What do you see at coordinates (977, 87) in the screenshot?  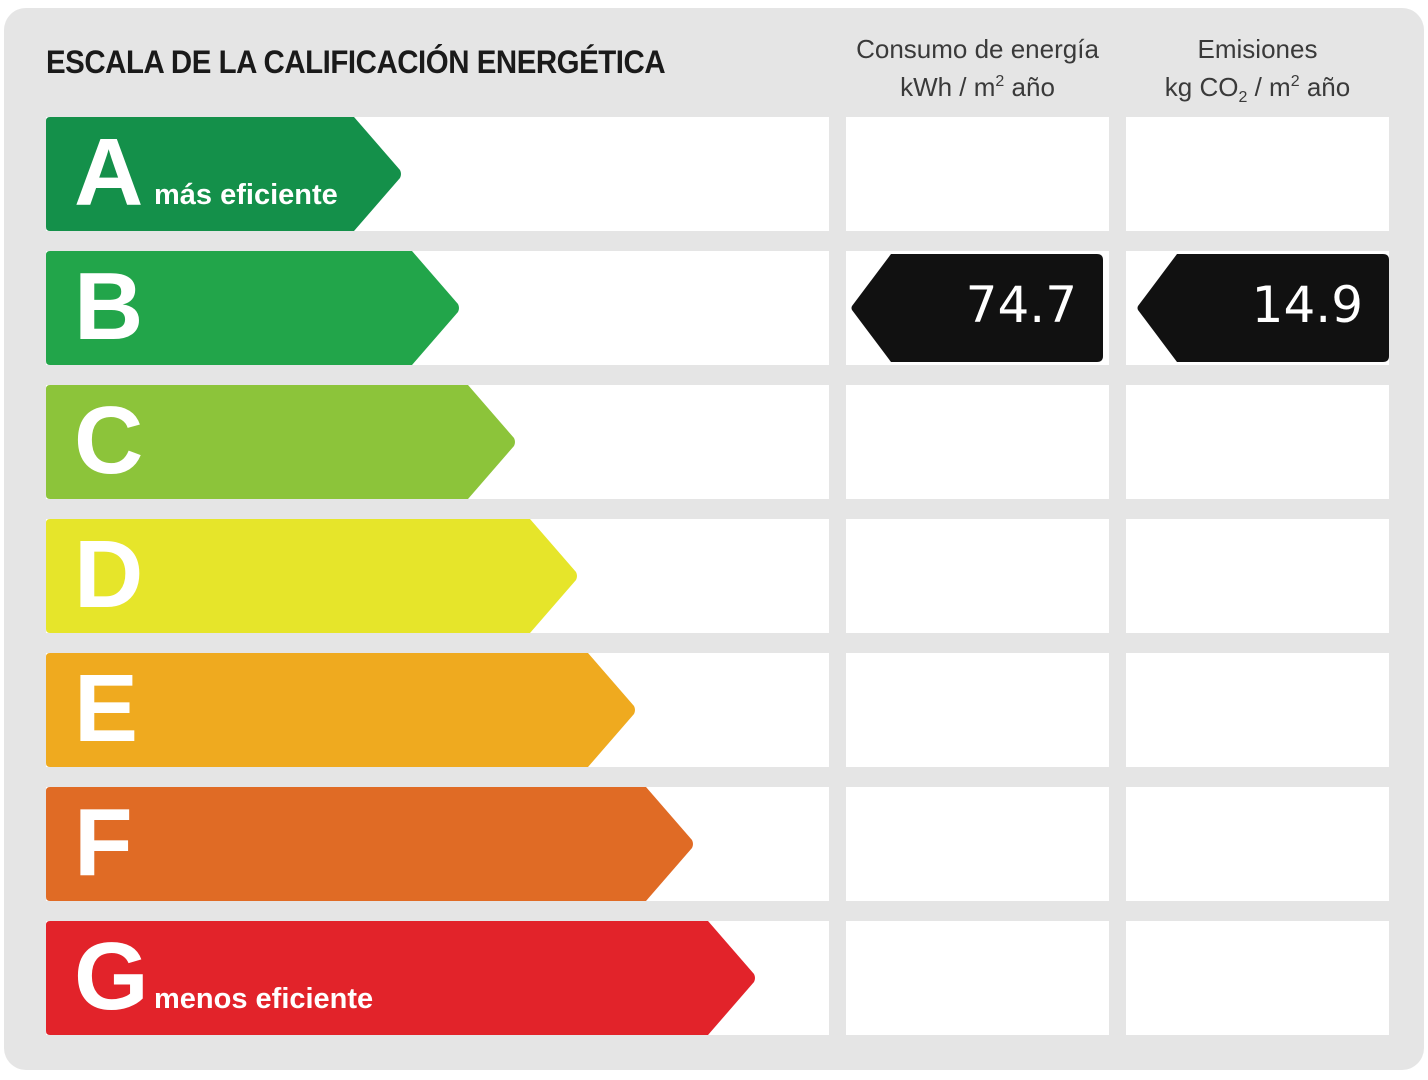 I see `energy-column-unit: kWh / m2 año` at bounding box center [977, 87].